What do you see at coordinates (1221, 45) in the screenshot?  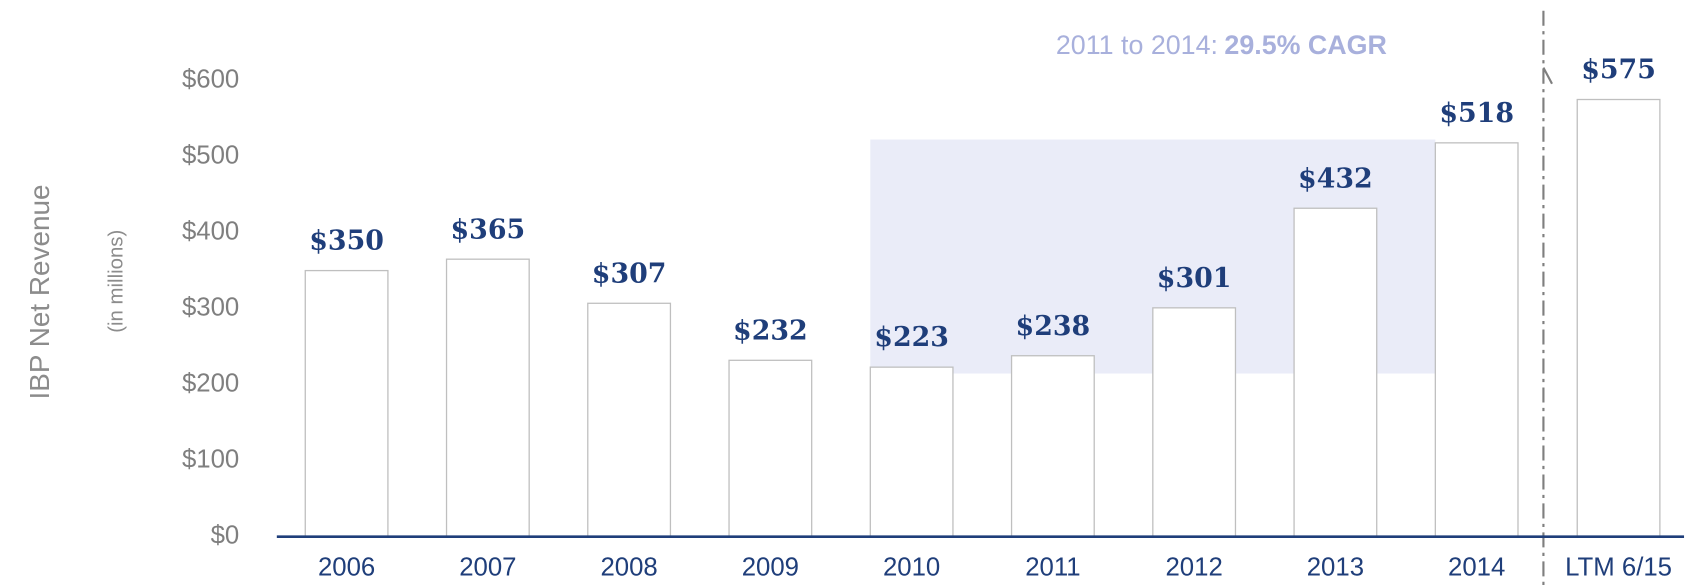 I see `annotation: 2011 to 2014: 29.5% CAGR` at bounding box center [1221, 45].